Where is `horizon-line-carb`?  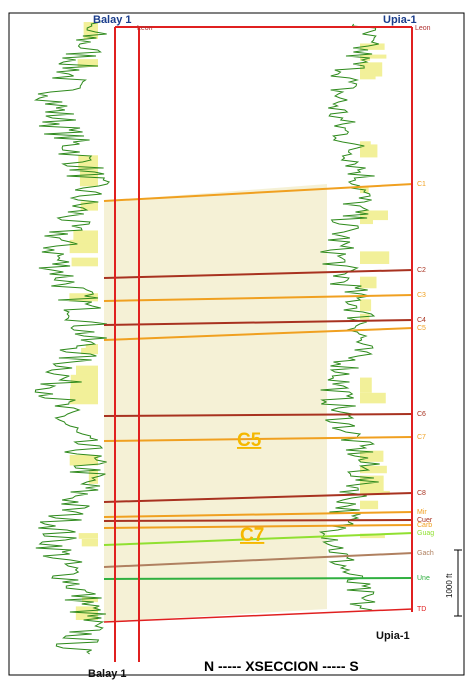
horizon-line-carb is located at coordinates (258, 526).